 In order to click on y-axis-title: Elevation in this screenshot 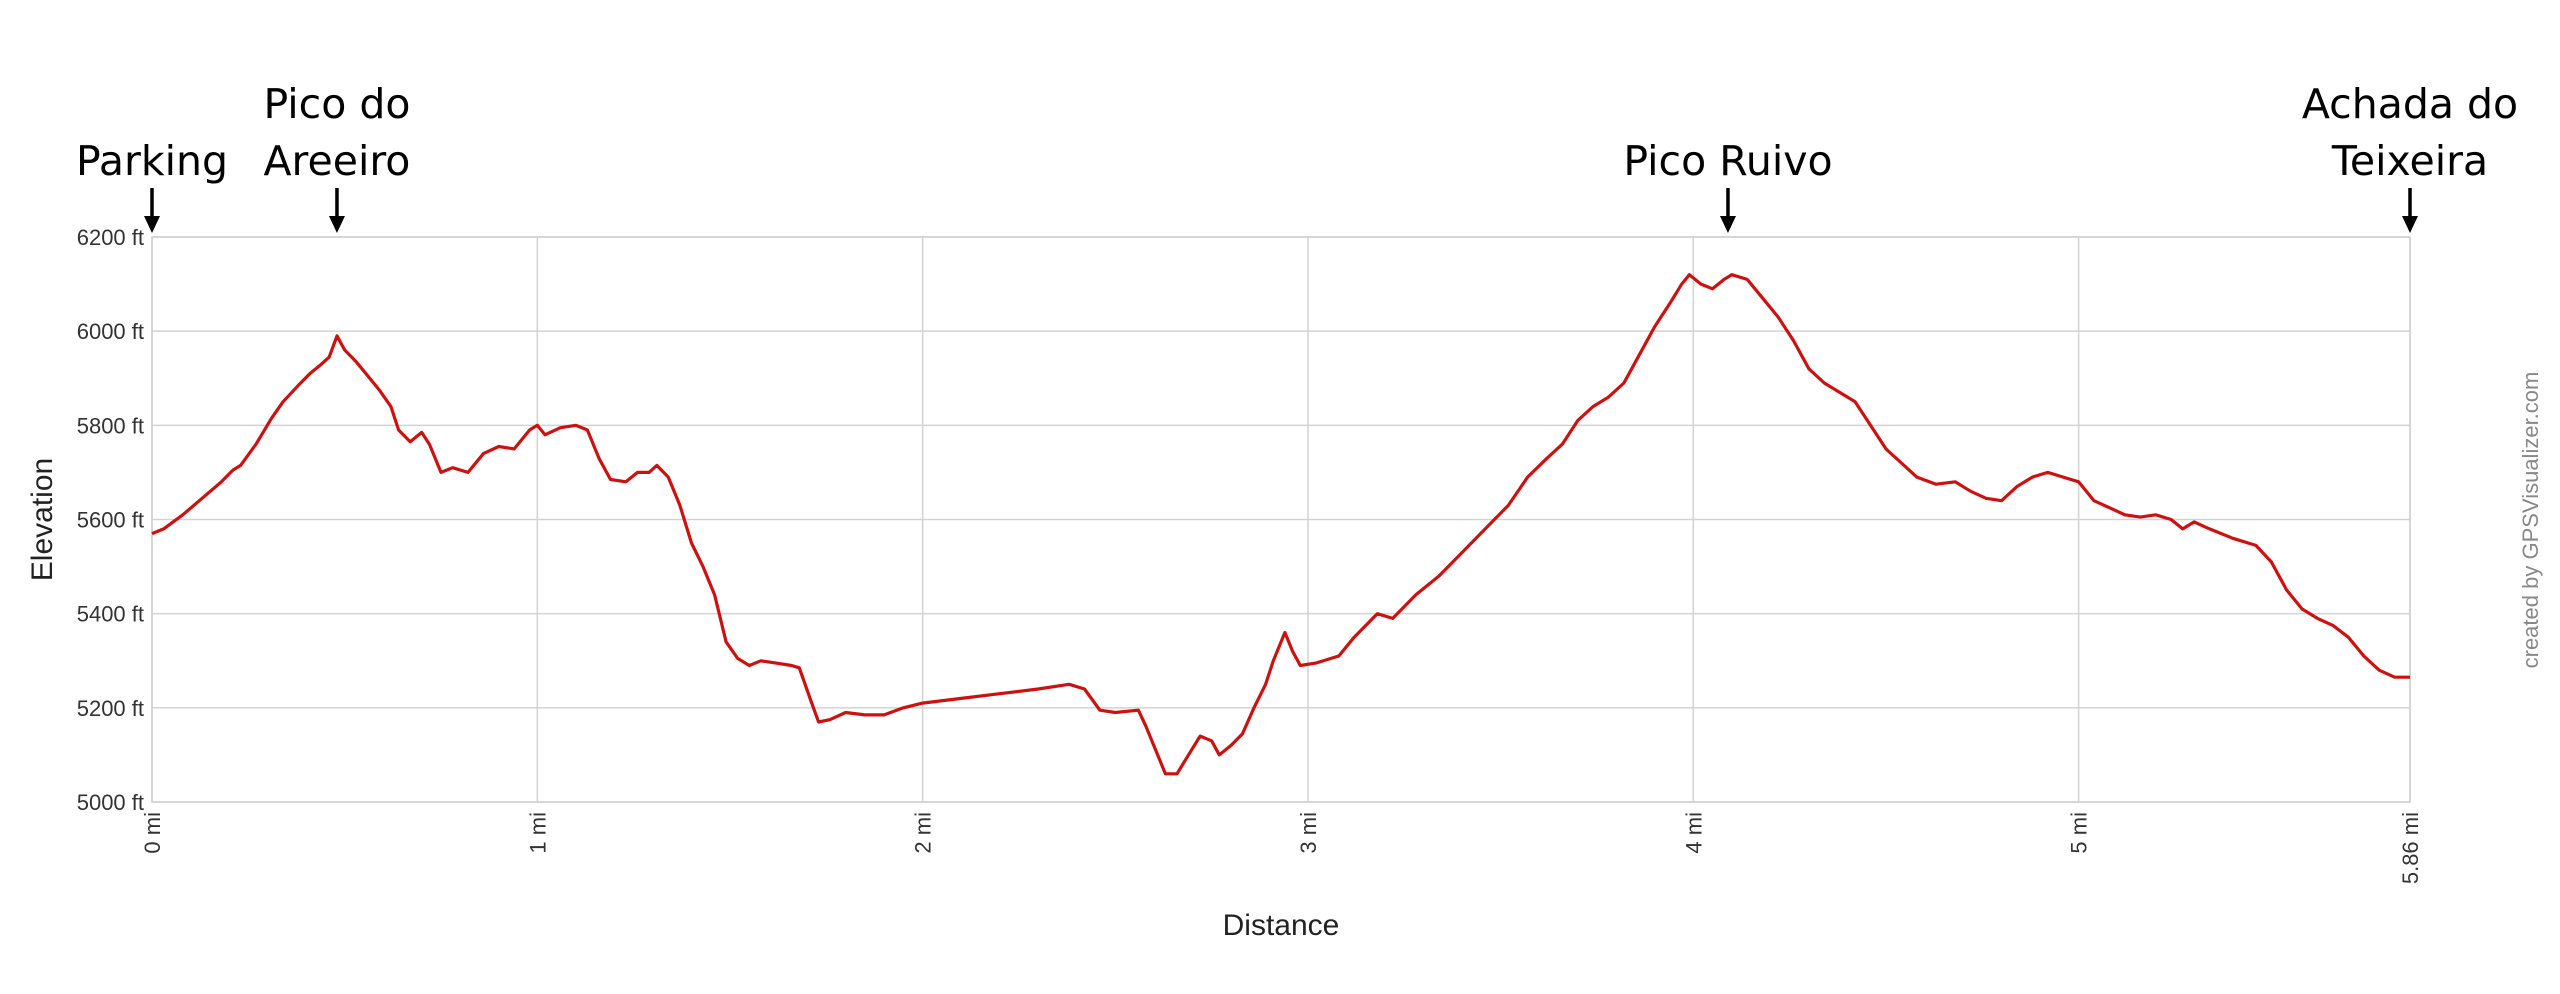, I will do `click(42, 519)`.